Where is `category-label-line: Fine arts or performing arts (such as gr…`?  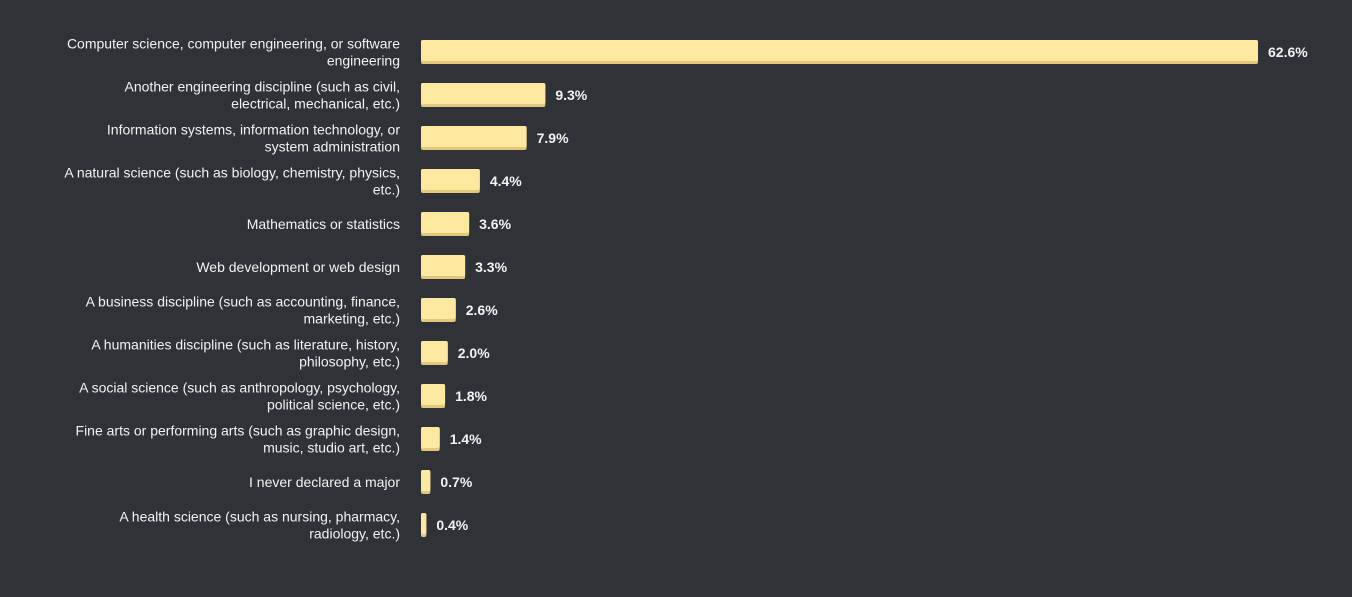 category-label-line: Fine arts or performing arts (such as gr… is located at coordinates (238, 431).